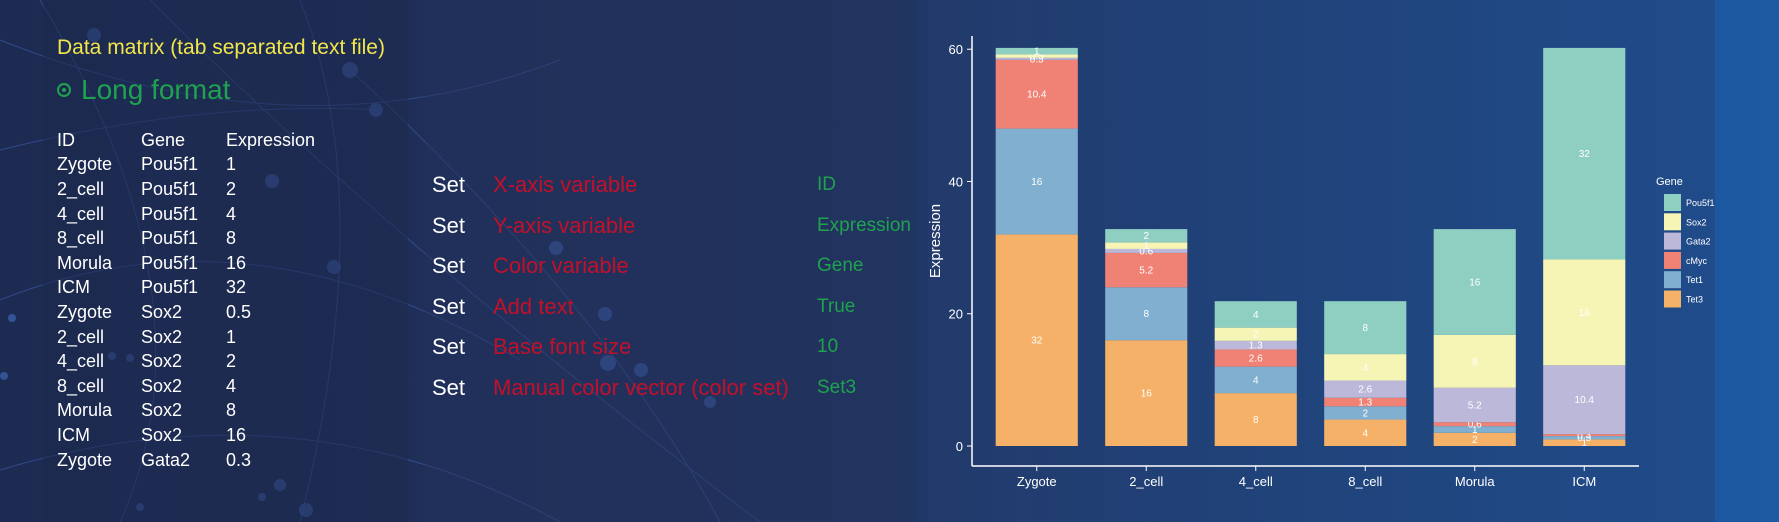 The width and height of the screenshot is (1779, 522). Describe the element at coordinates (1037, 481) in the screenshot. I see `x-tick-label: Zygote` at that location.